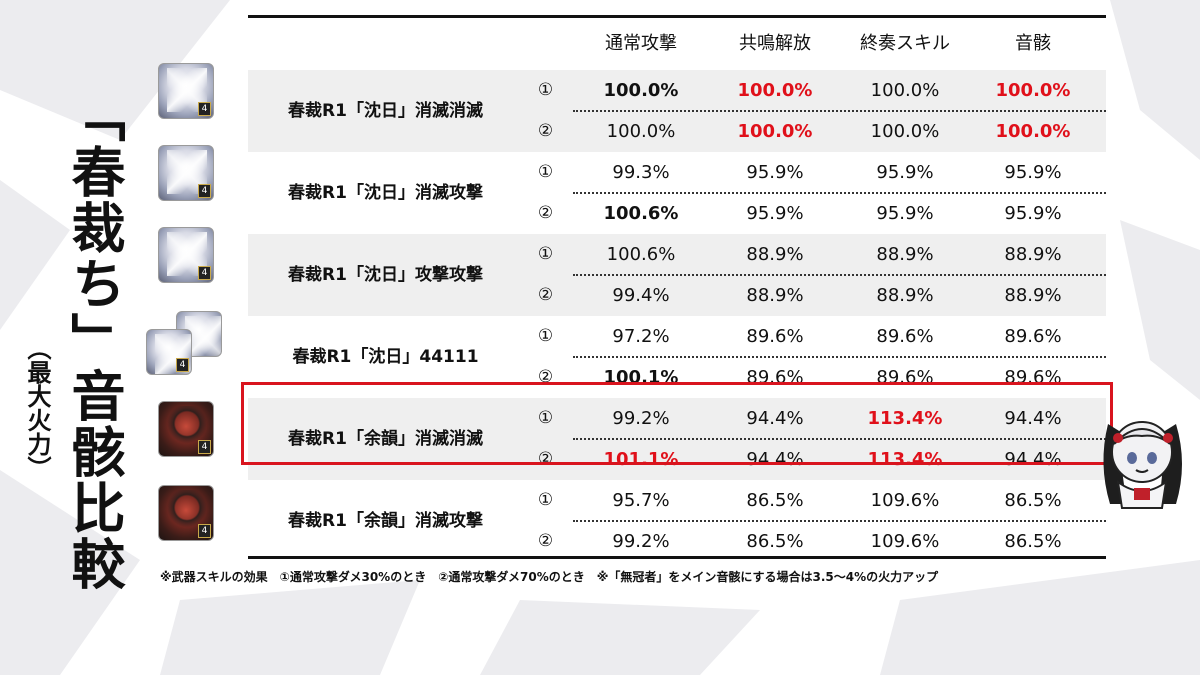  What do you see at coordinates (385, 357) in the screenshot?
I see `build-name: 春裁R1「沈日」44111` at bounding box center [385, 357].